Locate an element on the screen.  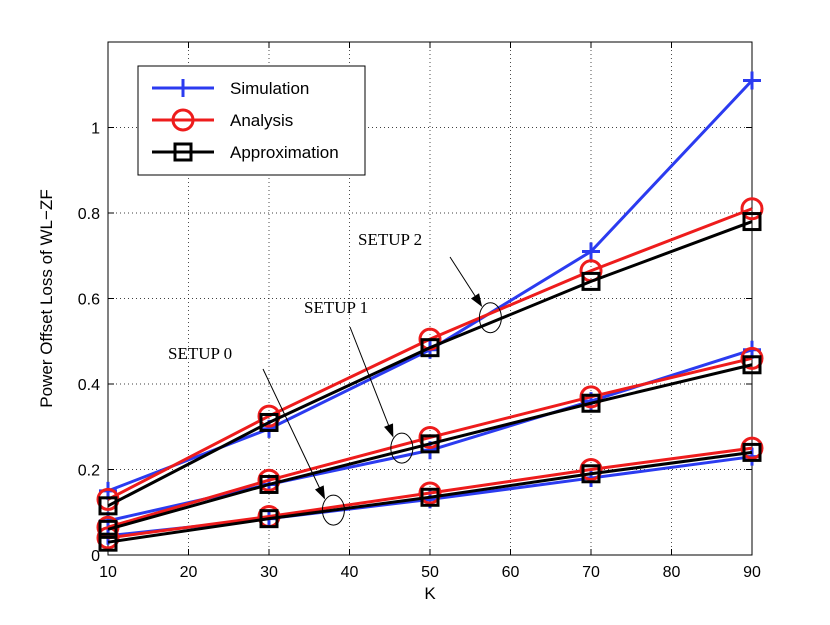
y-tick-label: 1 is located at coordinates (95, 129).